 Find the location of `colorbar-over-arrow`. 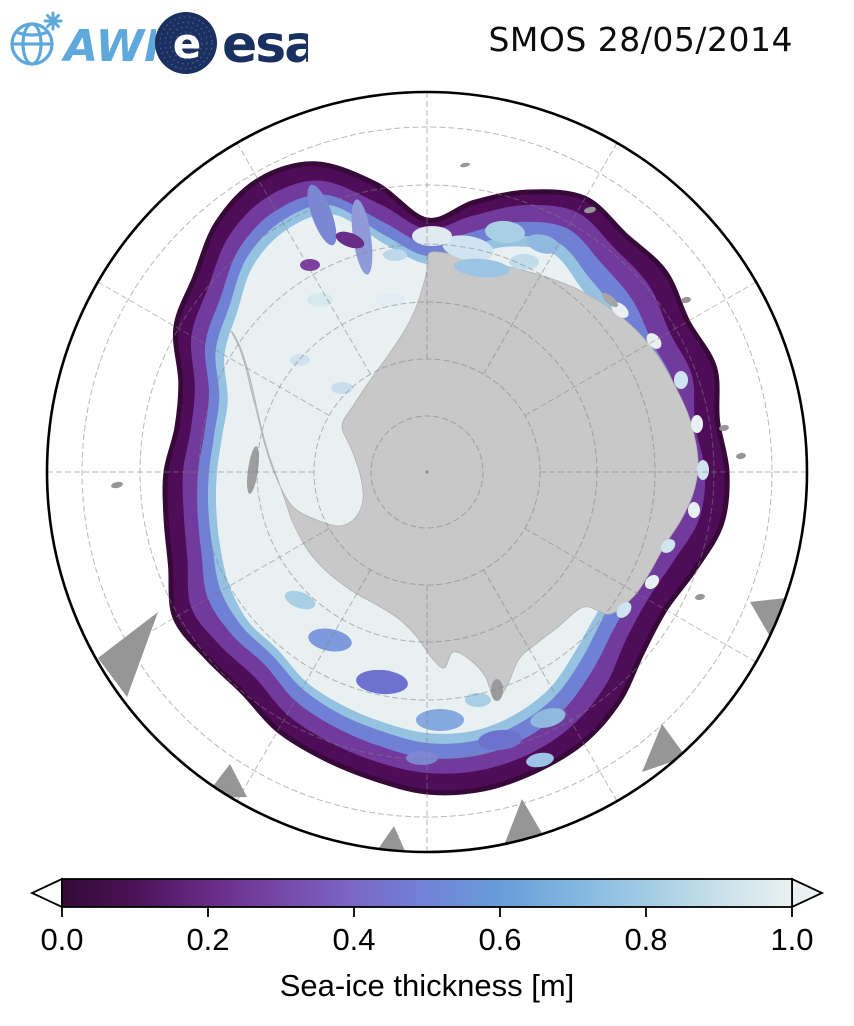

colorbar-over-arrow is located at coordinates (808, 893).